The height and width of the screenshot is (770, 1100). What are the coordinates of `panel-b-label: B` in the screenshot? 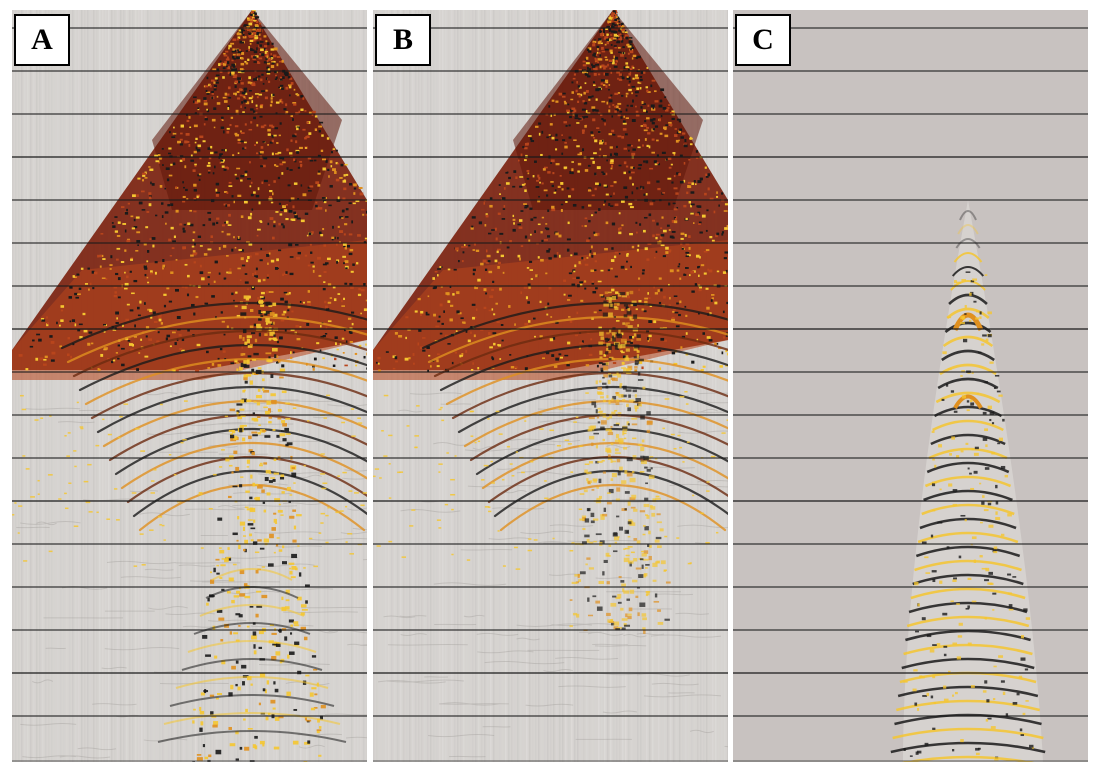 It's located at (403, 40).